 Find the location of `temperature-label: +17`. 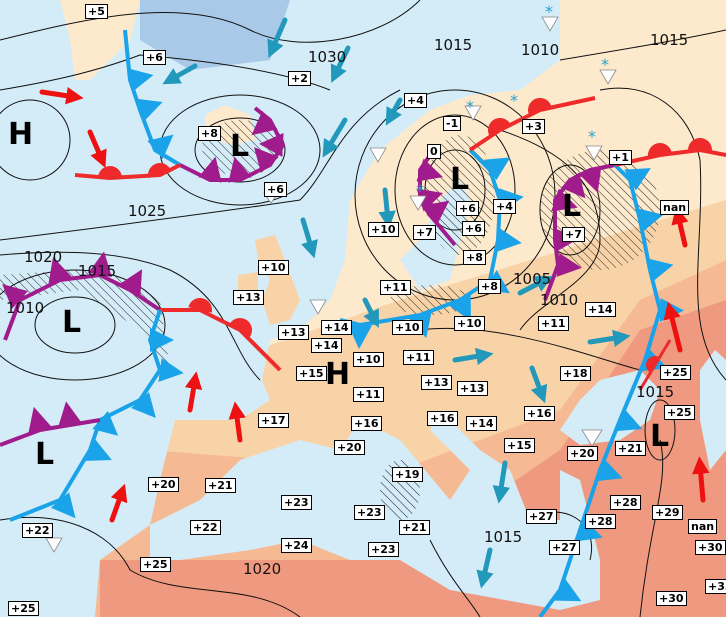

temperature-label: +17 is located at coordinates (273, 420).